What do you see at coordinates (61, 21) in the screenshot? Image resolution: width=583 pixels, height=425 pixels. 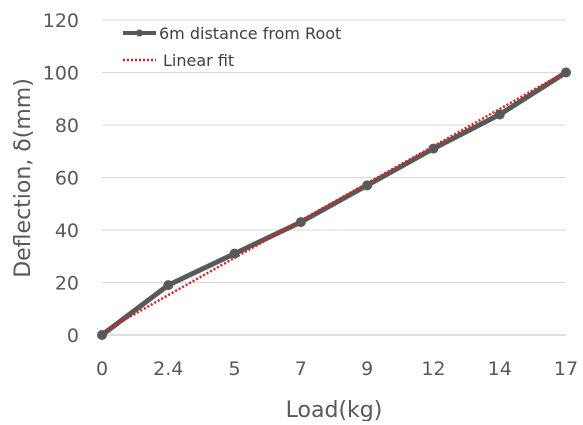 I see `y-tick-label-6: 120` at bounding box center [61, 21].